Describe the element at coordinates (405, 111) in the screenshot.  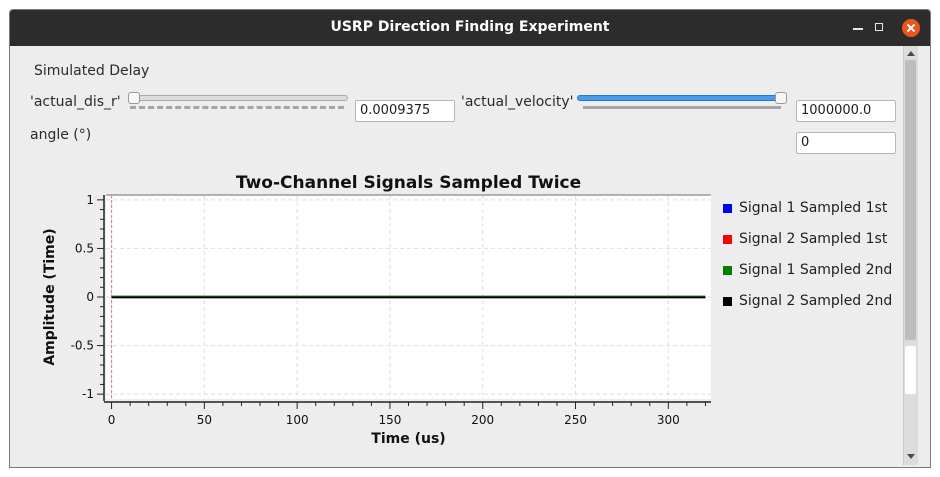
I see `dis-value-input: 0.0009375` at that location.